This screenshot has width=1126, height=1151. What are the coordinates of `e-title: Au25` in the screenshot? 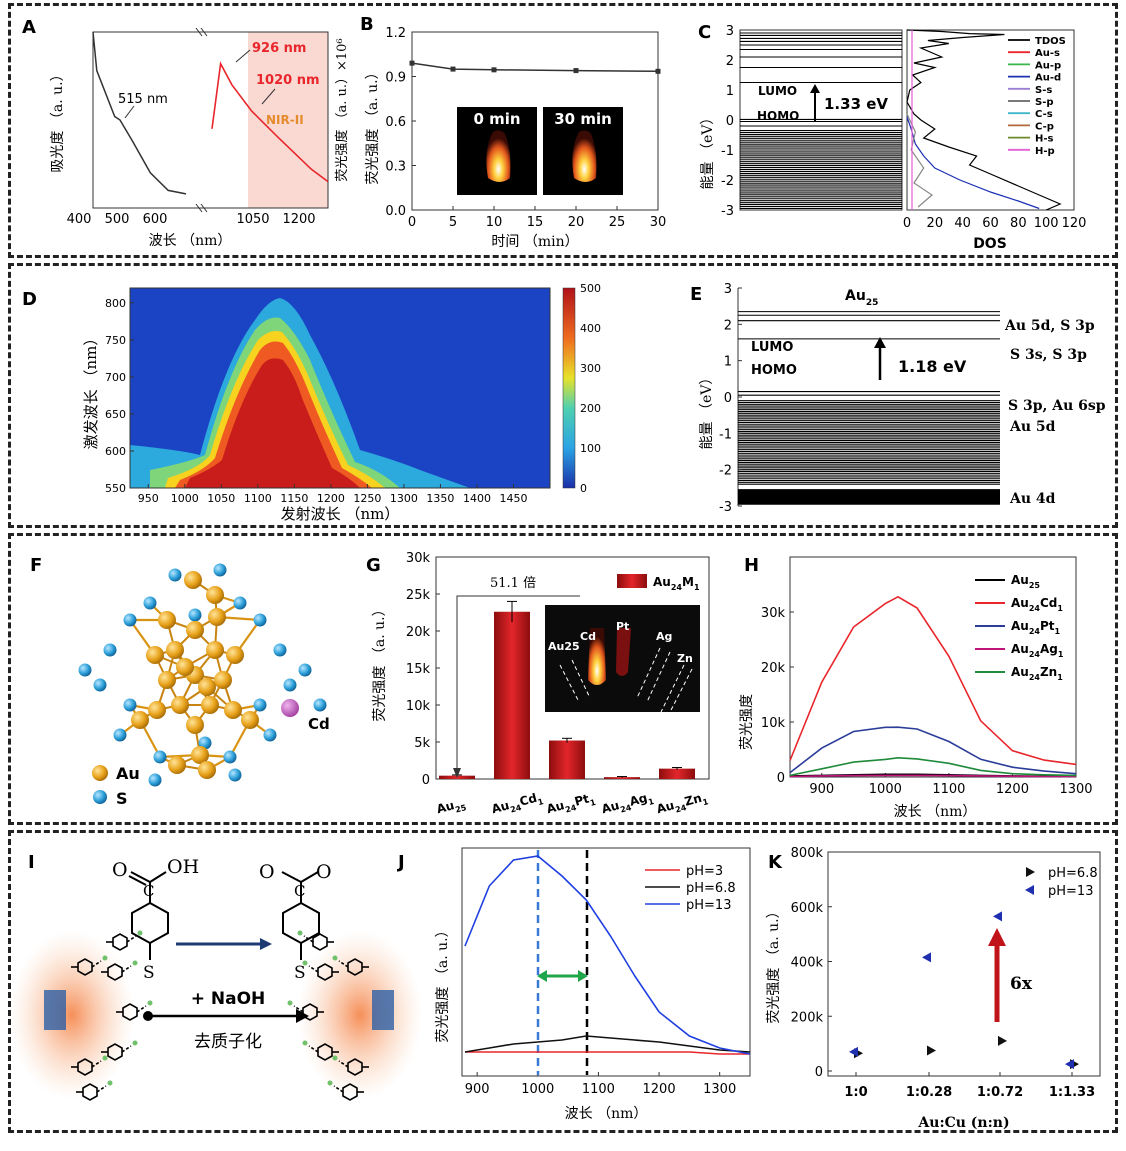 It's located at (861, 298).